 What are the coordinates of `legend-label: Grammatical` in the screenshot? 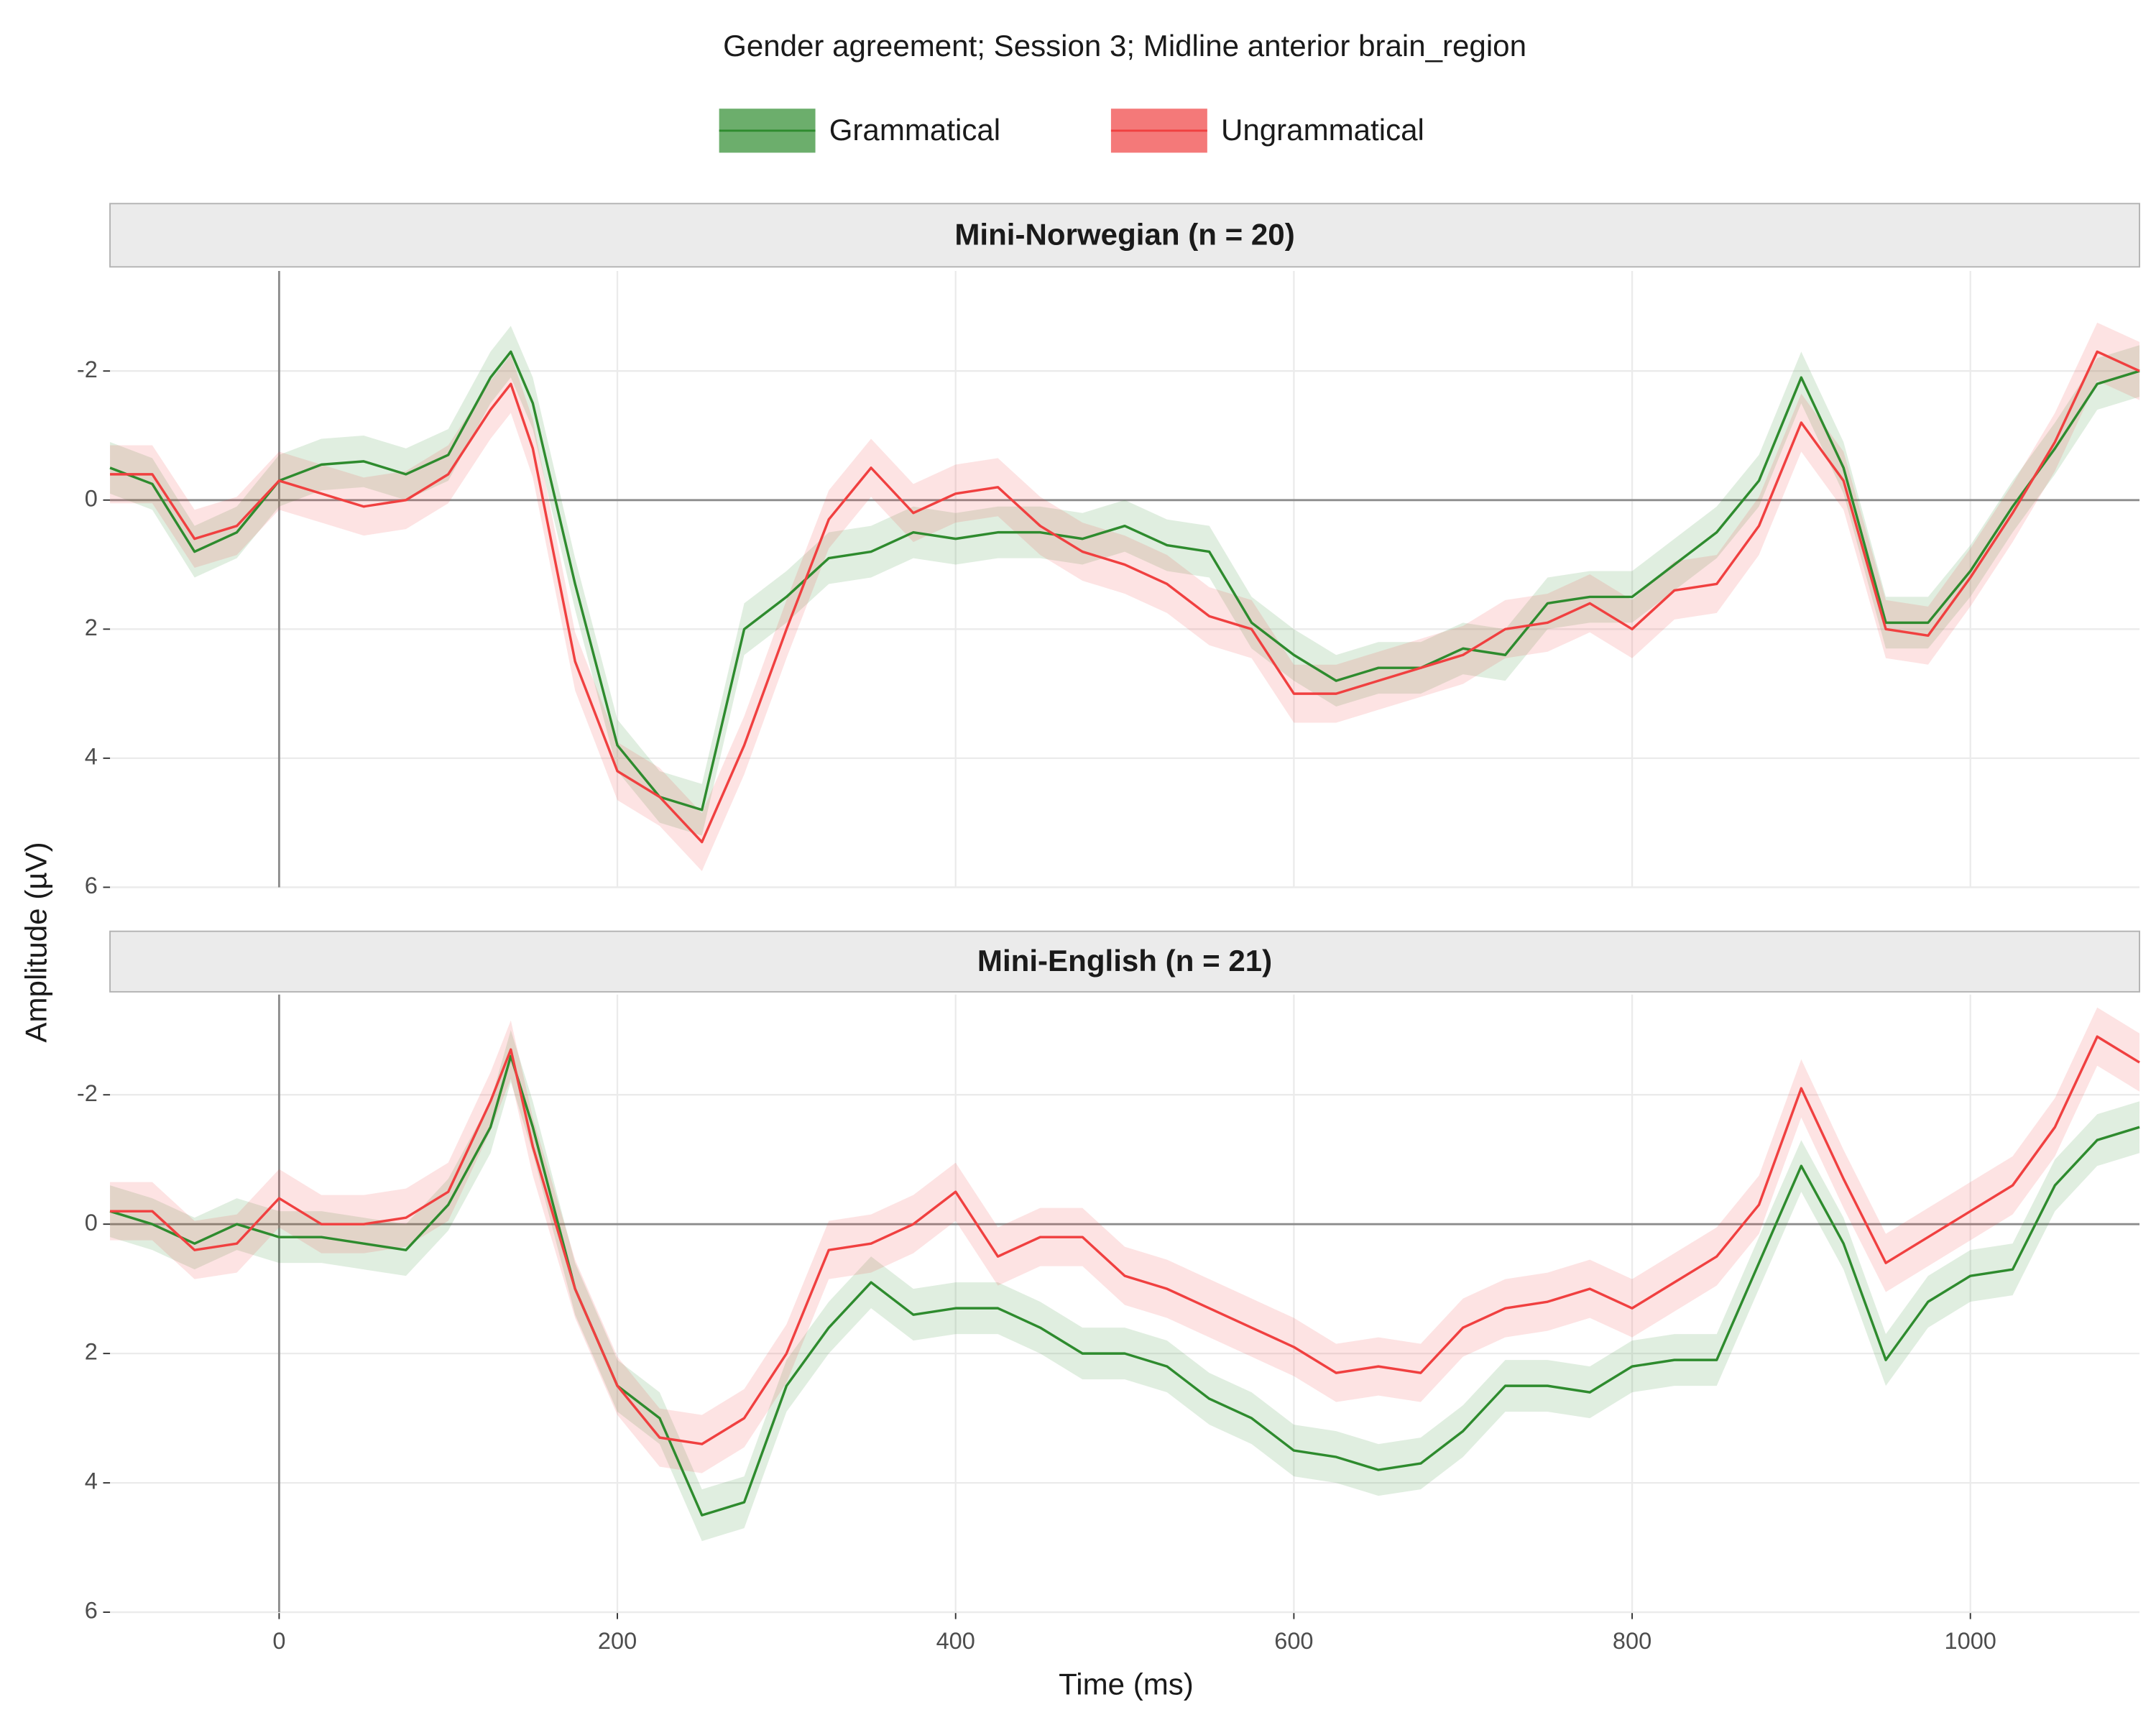 It's located at (914, 130).